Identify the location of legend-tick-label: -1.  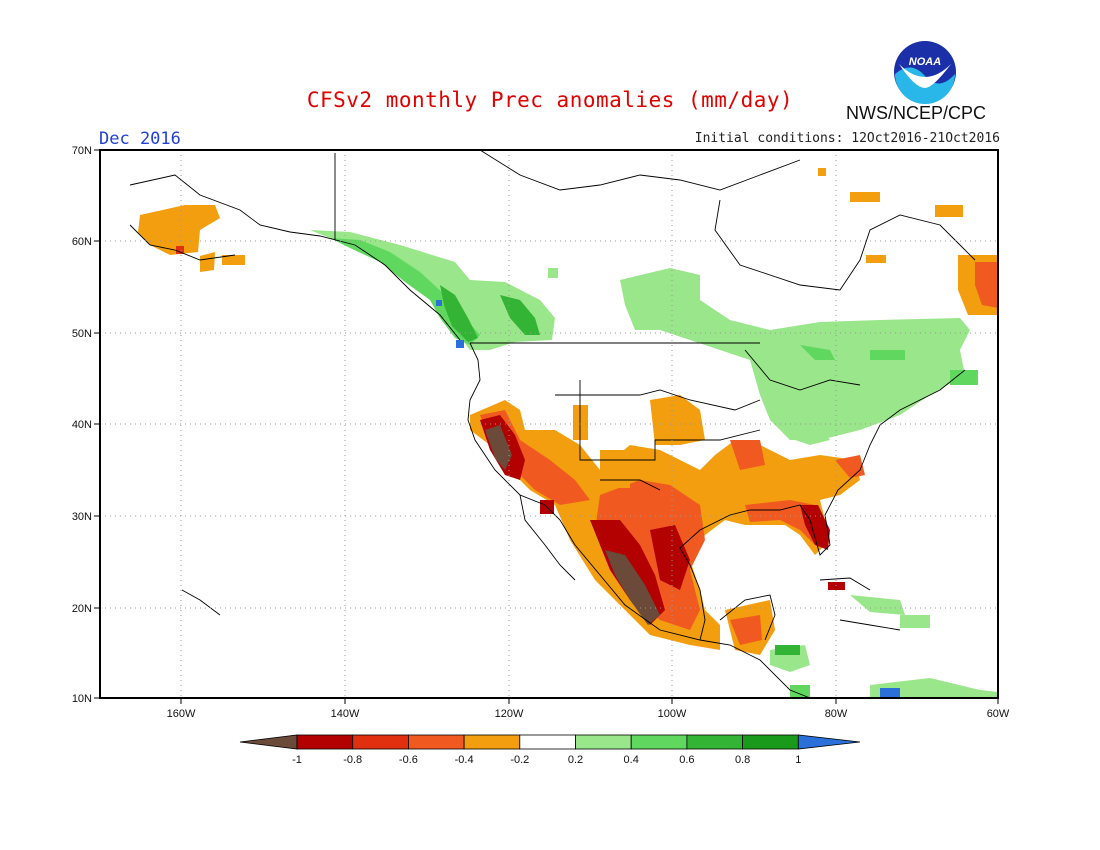
(297, 760).